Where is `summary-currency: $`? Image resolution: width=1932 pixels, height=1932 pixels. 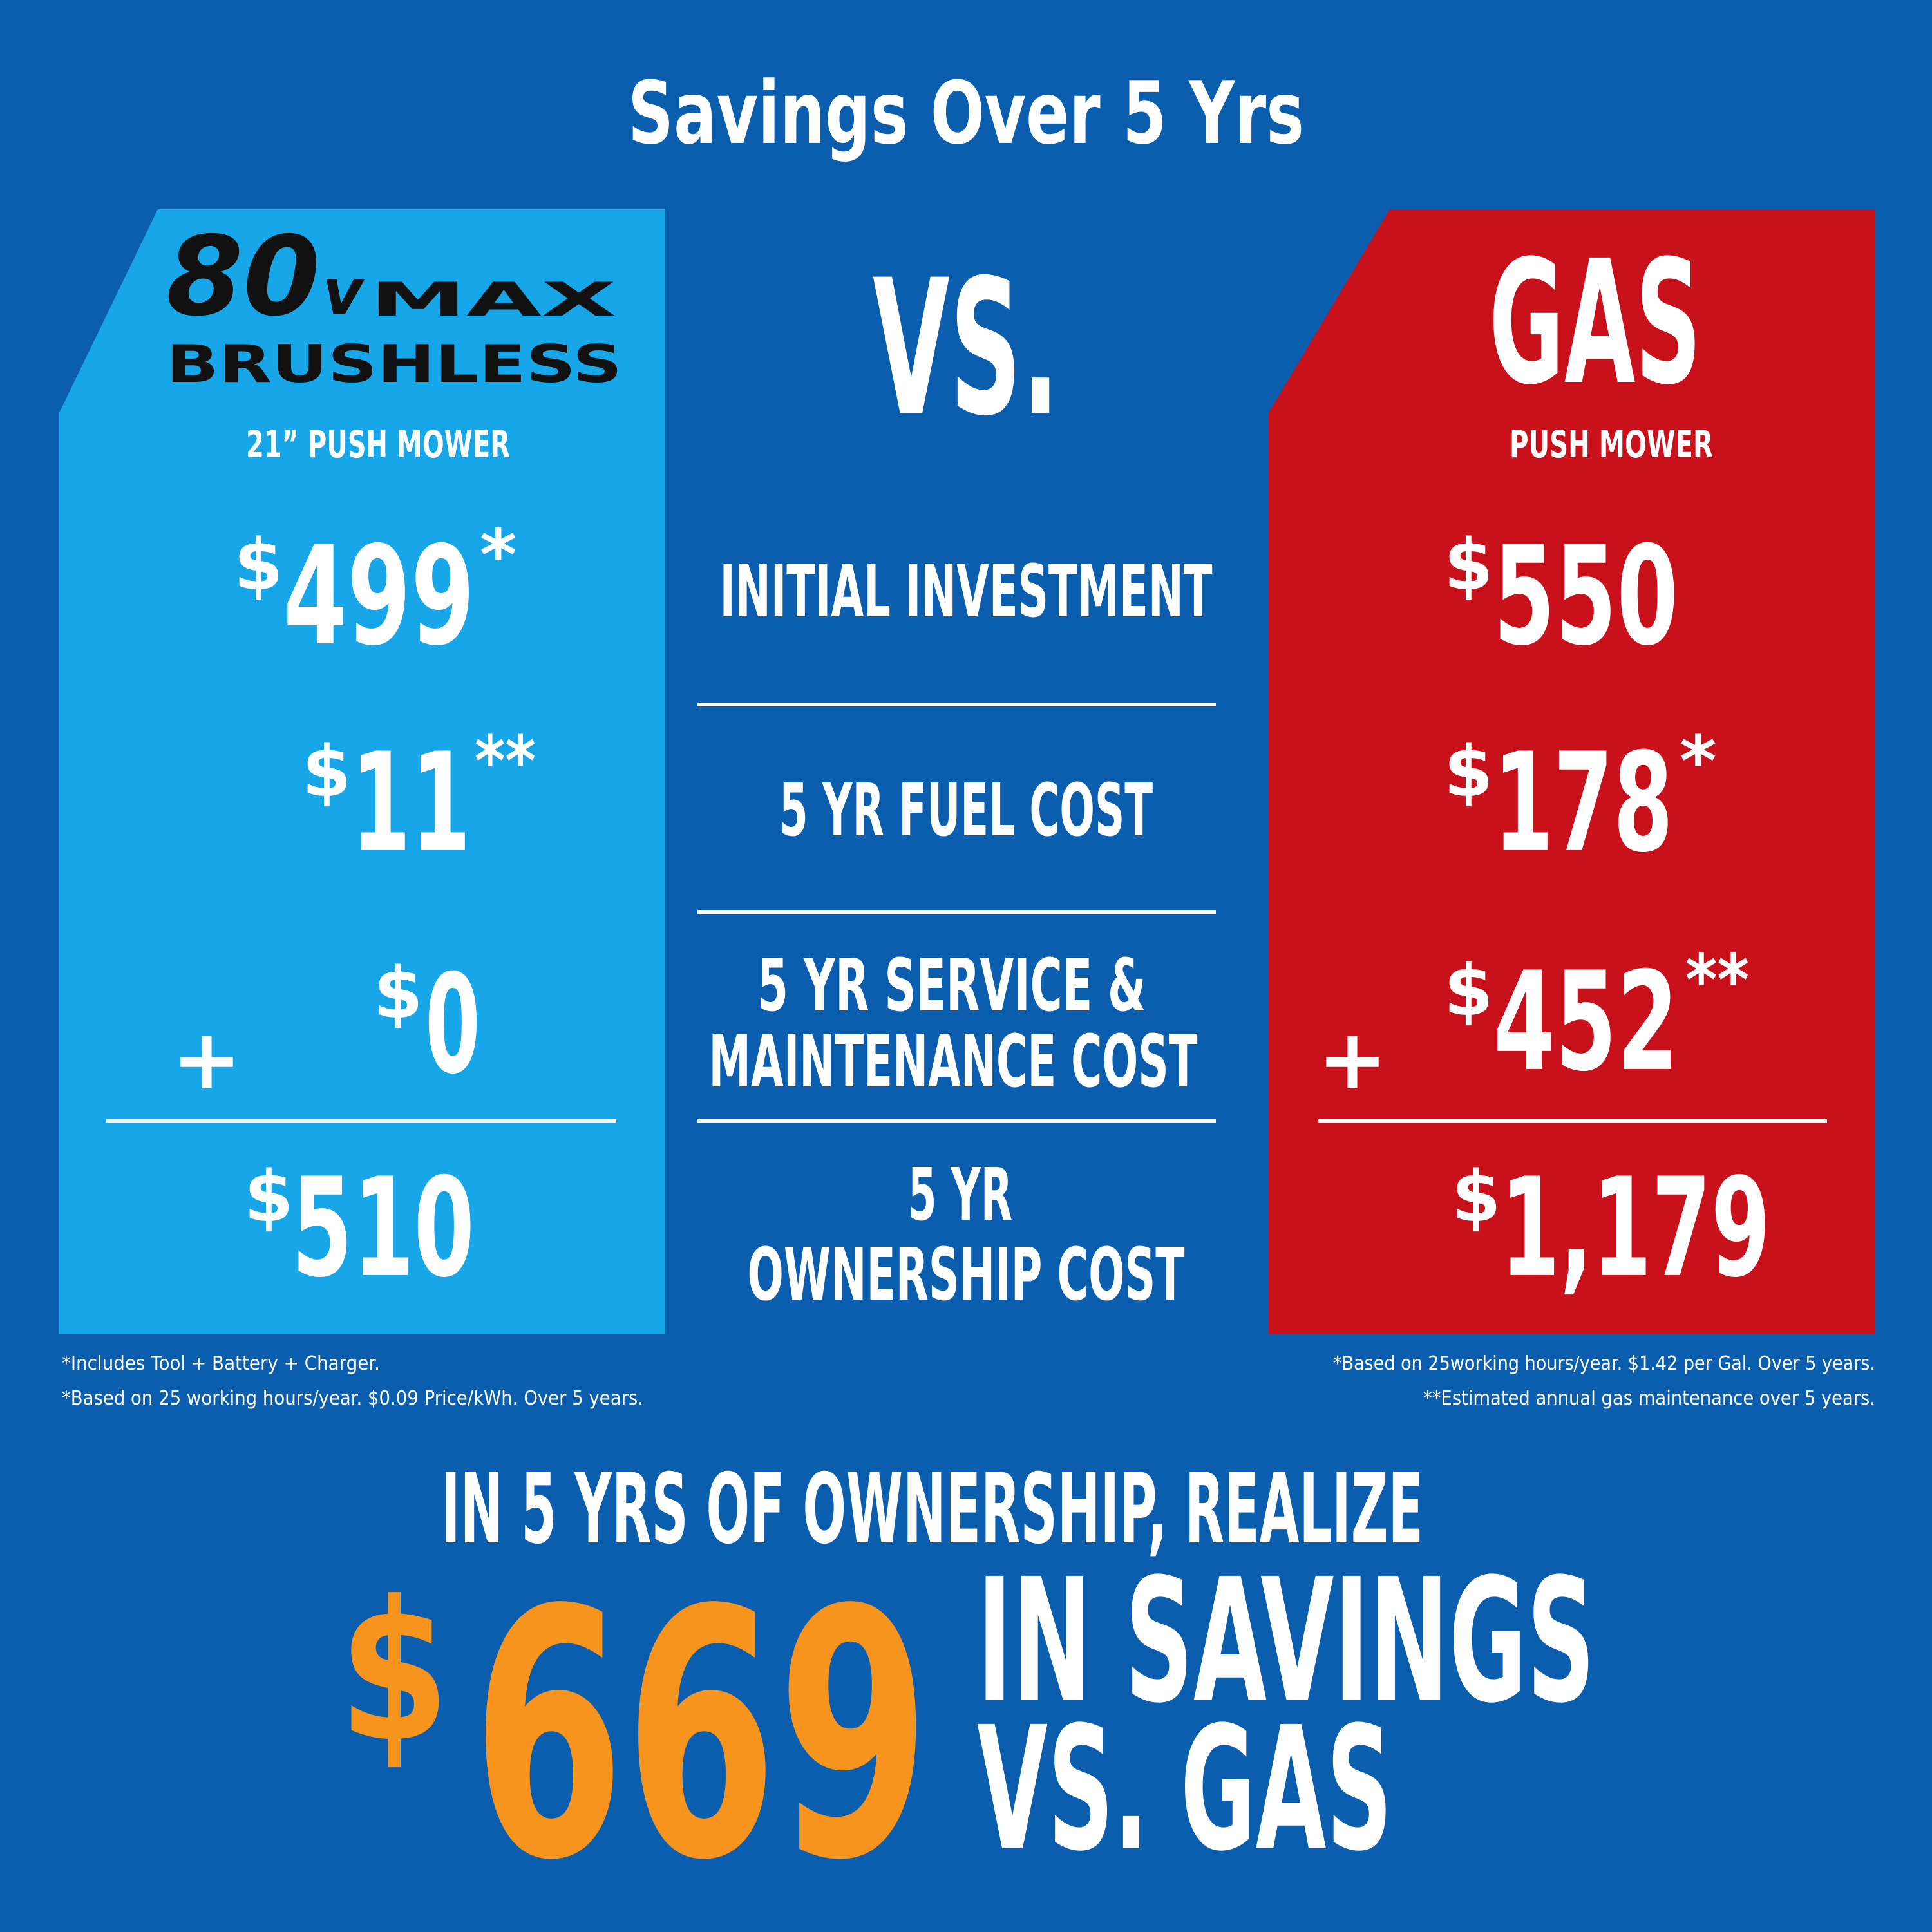 summary-currency: $ is located at coordinates (395, 1673).